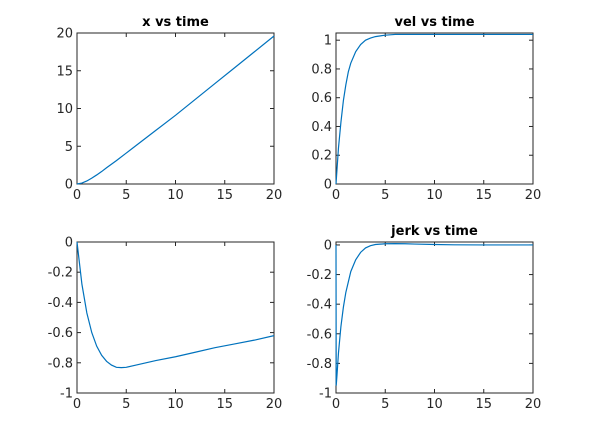 The height and width of the screenshot is (441, 589). Describe the element at coordinates (64, 71) in the screenshot. I see `y-tick-label: 15` at that location.